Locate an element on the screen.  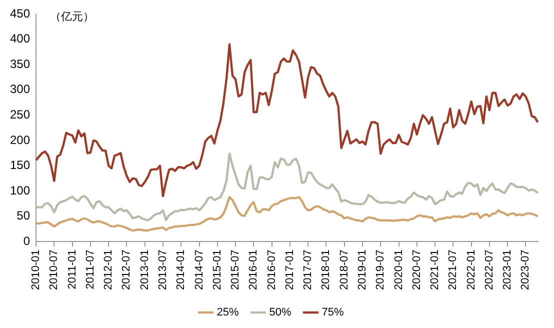
x-tick-label: 2010-01 is located at coordinates (36, 270).